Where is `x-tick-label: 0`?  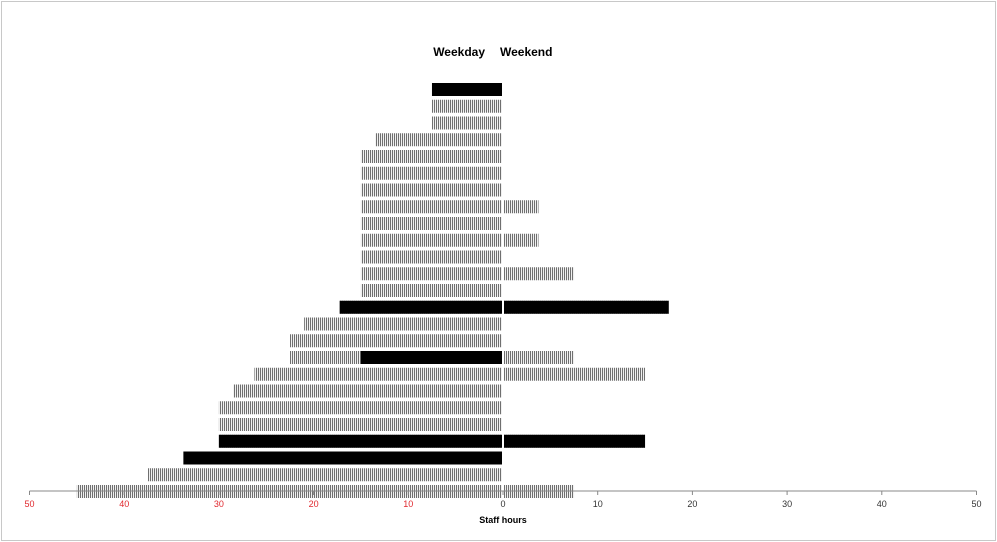
x-tick-label: 0 is located at coordinates (502, 504).